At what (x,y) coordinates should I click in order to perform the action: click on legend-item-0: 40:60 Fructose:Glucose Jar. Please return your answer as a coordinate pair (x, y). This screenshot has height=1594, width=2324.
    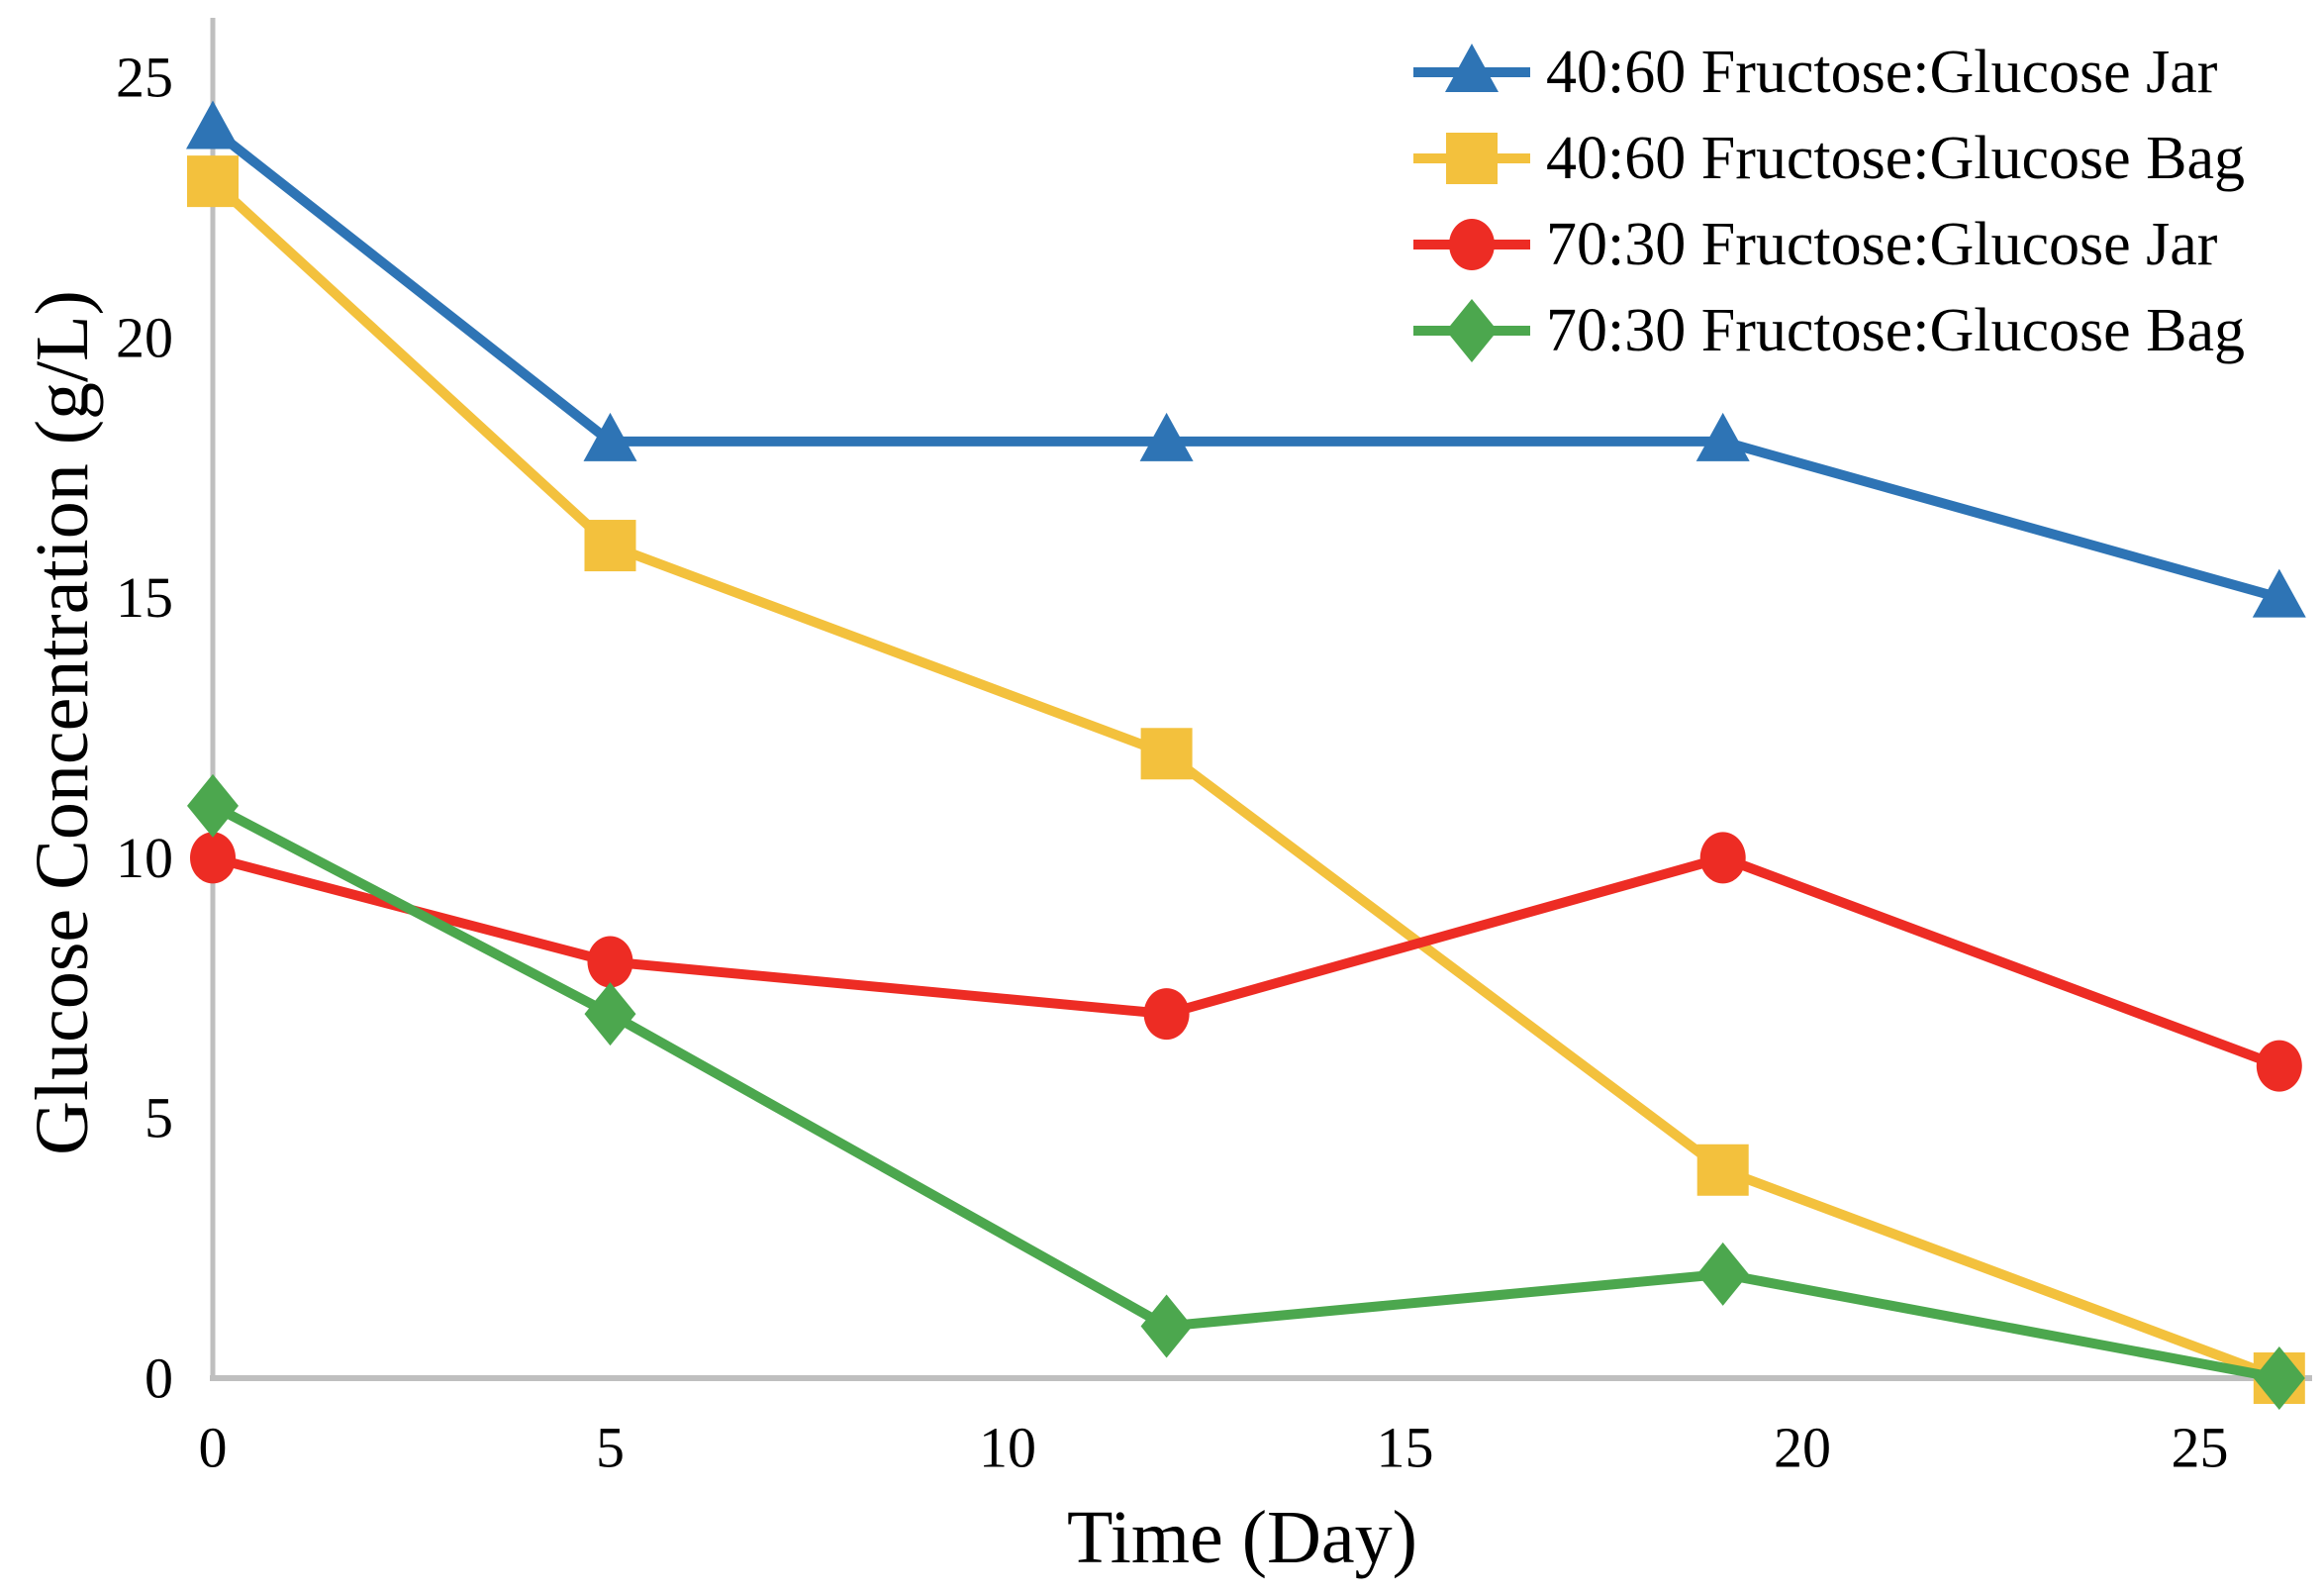
    Looking at the image, I should click on (1816, 72).